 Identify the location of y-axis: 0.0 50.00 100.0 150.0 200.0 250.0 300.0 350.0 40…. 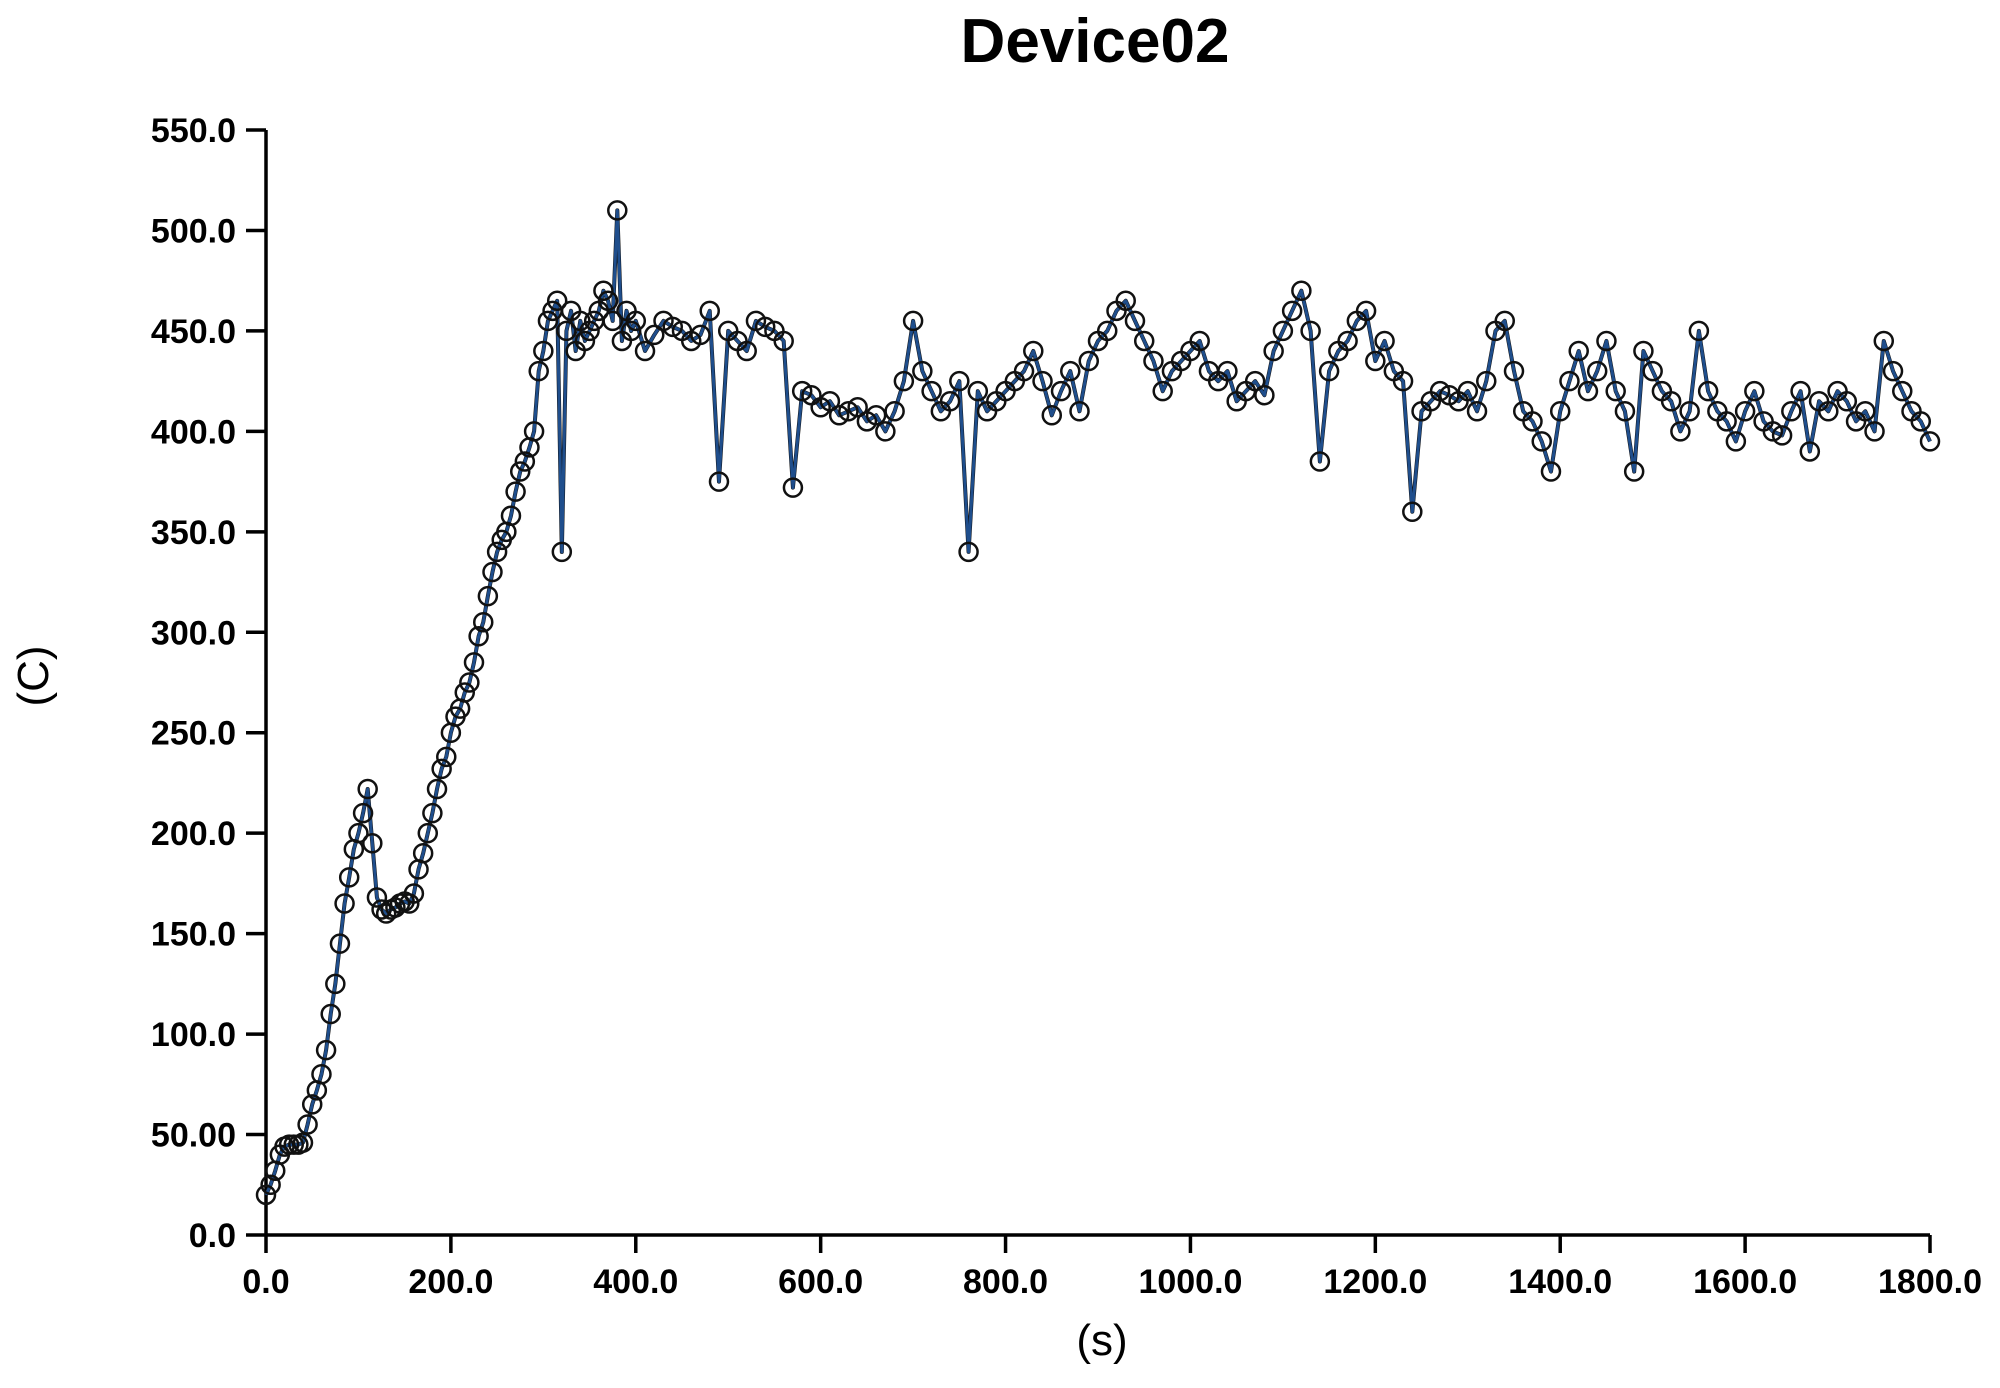
(209, 683).